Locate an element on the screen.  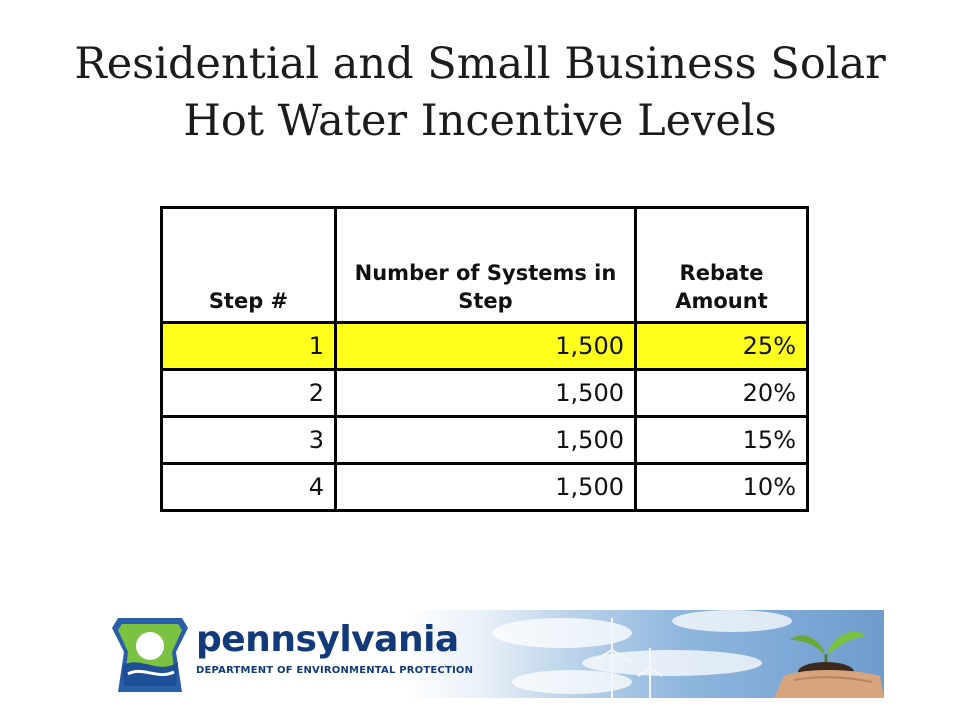
cell-step: 4 is located at coordinates (248, 487).